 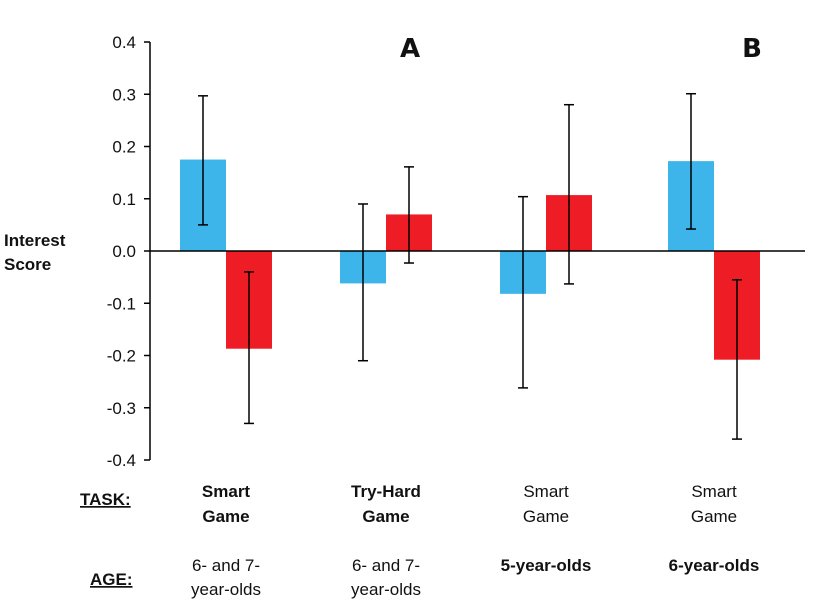 What do you see at coordinates (124, 42) in the screenshot?
I see `y-tick-label: 0.4` at bounding box center [124, 42].